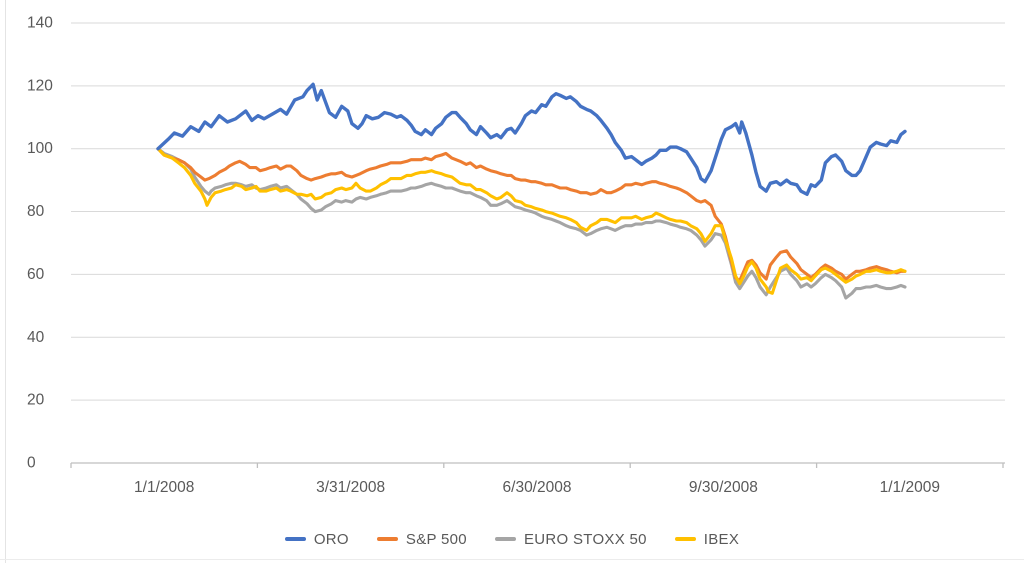 The width and height of the screenshot is (1024, 563). I want to click on chart-border-left, so click(5, 281).